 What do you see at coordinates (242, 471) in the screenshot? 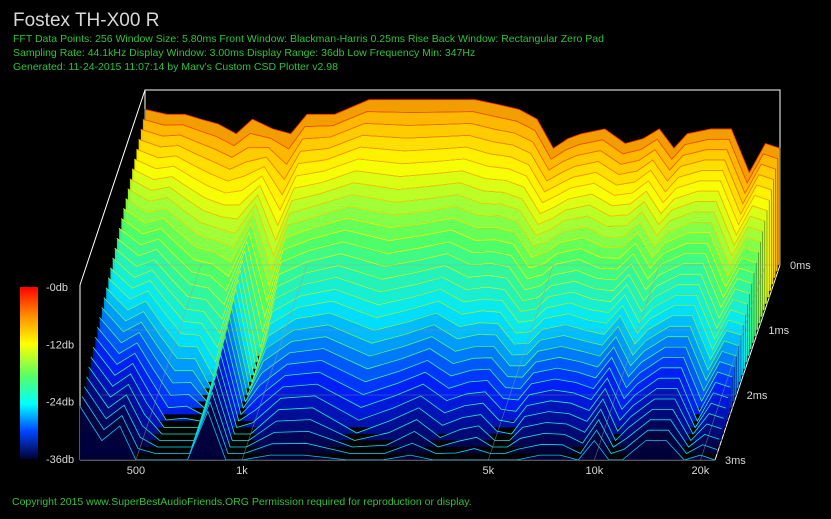
I see `freq-tick-label: 1k` at bounding box center [242, 471].